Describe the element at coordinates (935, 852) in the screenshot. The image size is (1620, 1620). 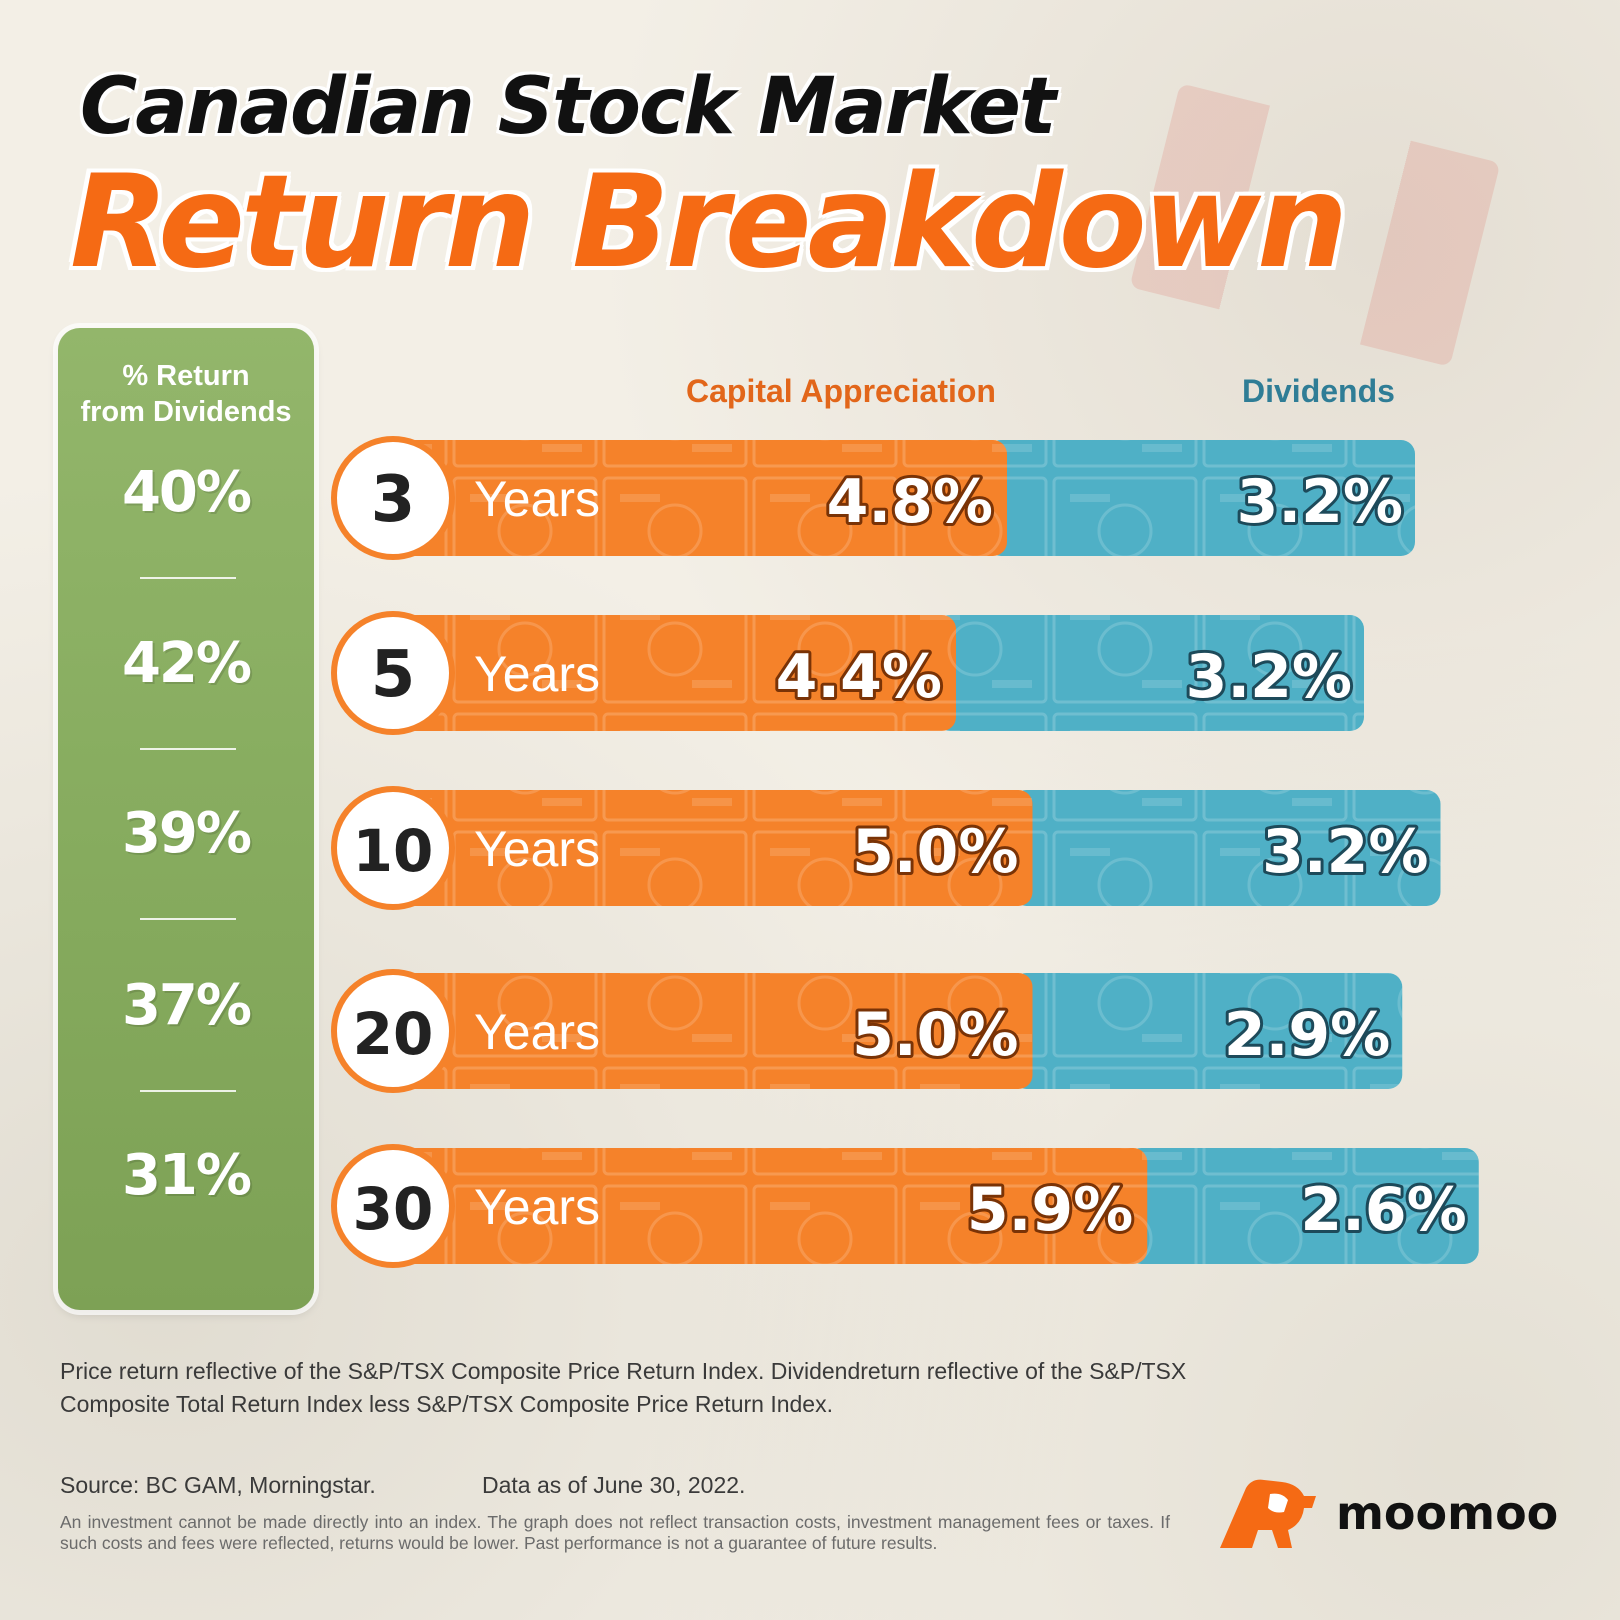
I see `capital-label-10: 5.0%` at that location.